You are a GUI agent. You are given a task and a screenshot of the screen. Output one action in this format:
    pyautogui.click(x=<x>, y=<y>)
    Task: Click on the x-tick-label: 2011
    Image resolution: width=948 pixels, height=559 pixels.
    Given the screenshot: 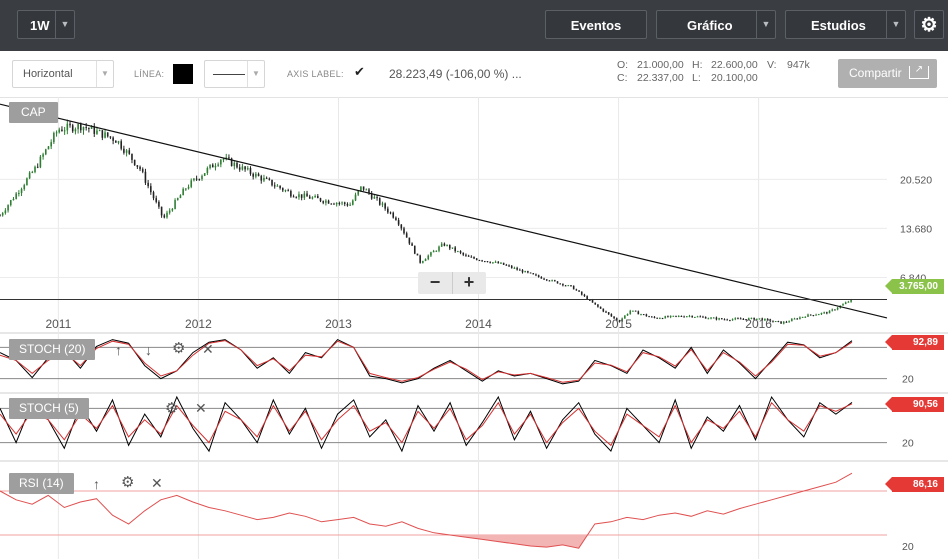 What is the action you would take?
    pyautogui.click(x=58, y=324)
    